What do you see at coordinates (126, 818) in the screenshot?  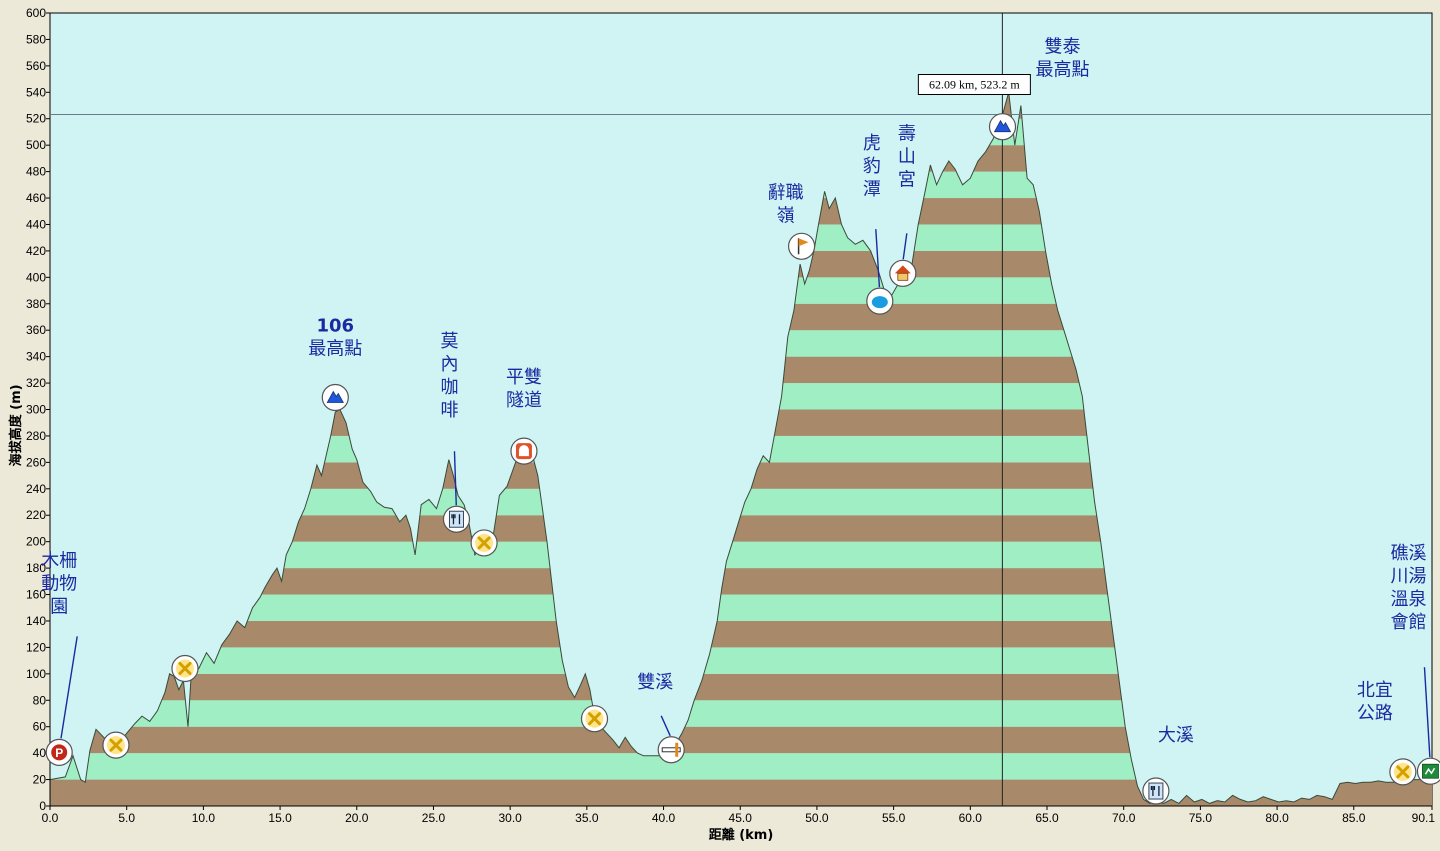 I see `x-tick-label: 5.0` at bounding box center [126, 818].